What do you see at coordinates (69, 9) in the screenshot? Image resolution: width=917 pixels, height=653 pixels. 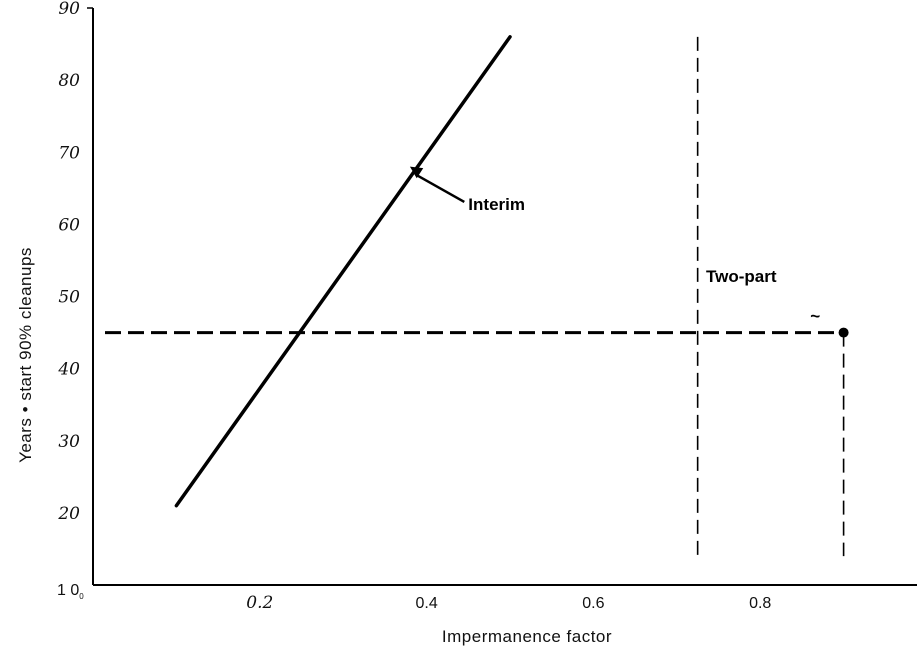 I see `y-tick-label: 90` at bounding box center [69, 9].